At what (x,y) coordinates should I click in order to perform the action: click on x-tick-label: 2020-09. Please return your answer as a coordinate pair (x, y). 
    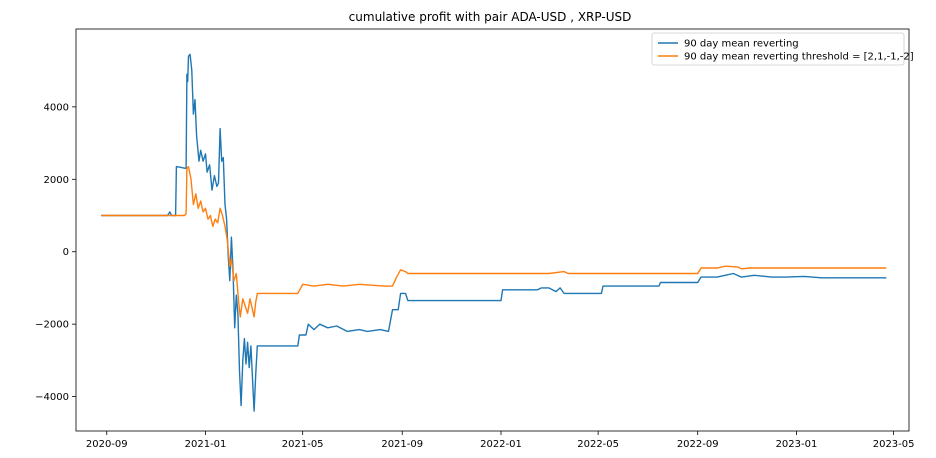
    Looking at the image, I should click on (107, 444).